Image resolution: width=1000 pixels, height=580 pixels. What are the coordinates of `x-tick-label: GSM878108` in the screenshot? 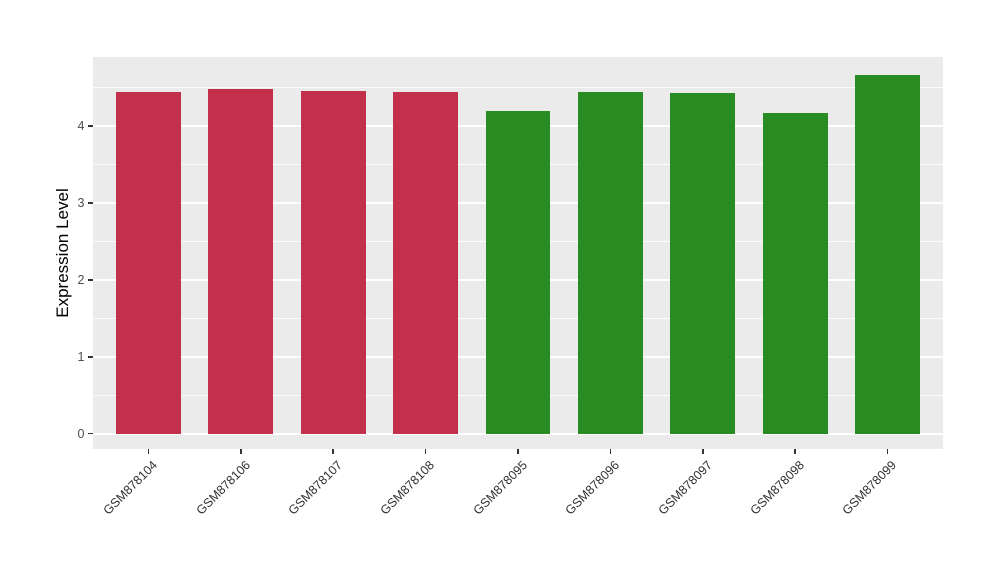 It's located at (407, 488).